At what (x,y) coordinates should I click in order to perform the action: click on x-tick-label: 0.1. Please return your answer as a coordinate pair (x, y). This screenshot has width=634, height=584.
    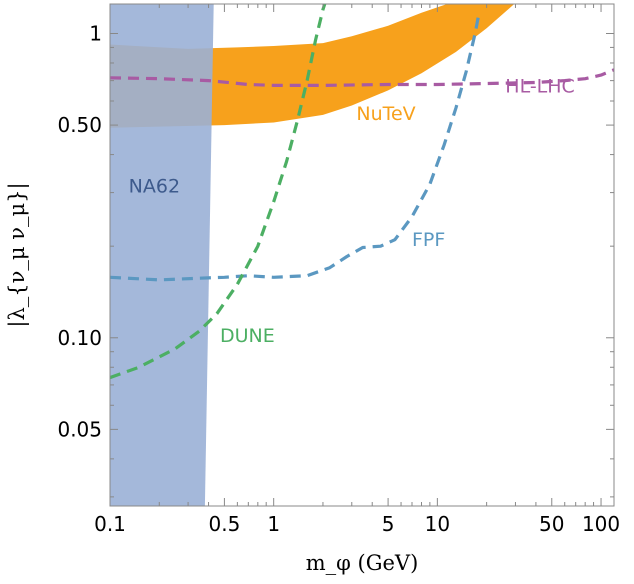
    Looking at the image, I should click on (110, 524).